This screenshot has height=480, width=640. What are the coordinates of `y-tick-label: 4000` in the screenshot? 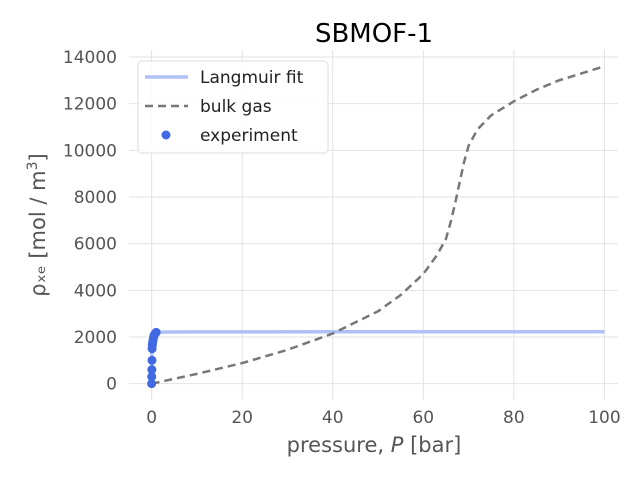 It's located at (95, 291).